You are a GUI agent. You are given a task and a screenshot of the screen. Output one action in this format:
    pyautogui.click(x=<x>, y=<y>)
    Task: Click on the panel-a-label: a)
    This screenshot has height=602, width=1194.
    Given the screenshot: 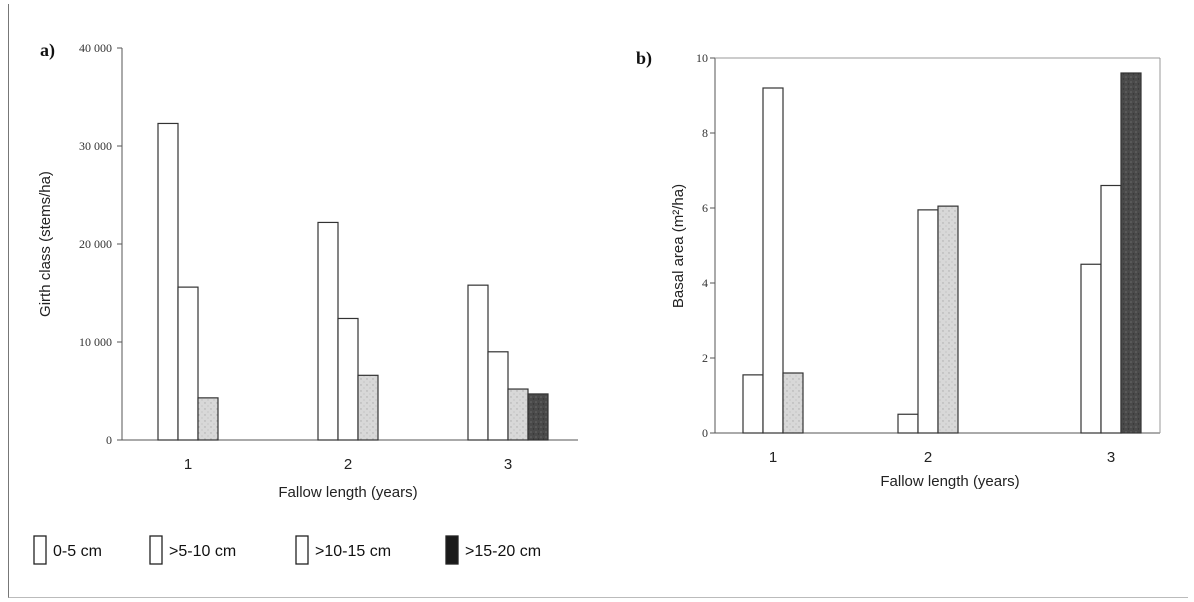 What is the action you would take?
    pyautogui.click(x=47, y=50)
    